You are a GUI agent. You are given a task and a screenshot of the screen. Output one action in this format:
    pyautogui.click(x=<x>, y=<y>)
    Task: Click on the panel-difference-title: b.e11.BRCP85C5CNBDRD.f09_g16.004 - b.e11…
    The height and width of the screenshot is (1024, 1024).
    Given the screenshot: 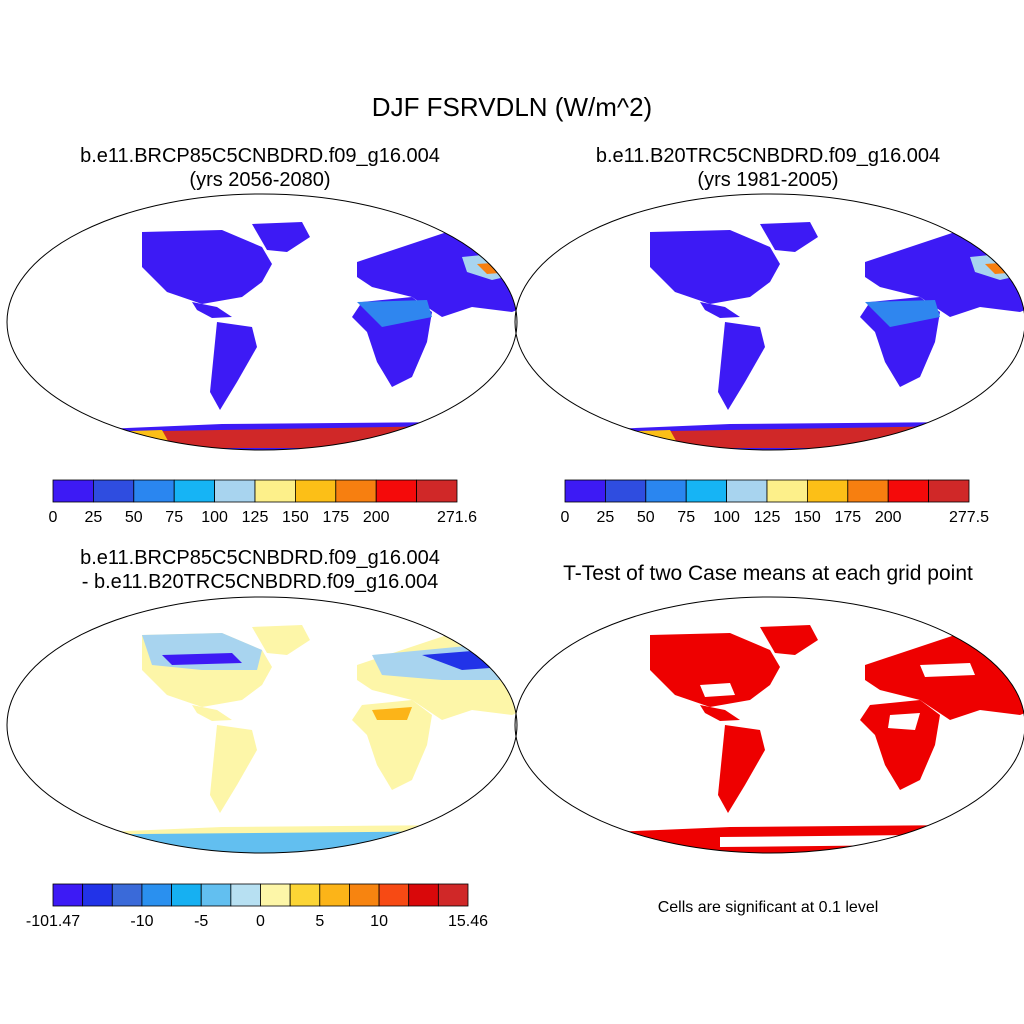 What is the action you would take?
    pyautogui.click(x=260, y=570)
    